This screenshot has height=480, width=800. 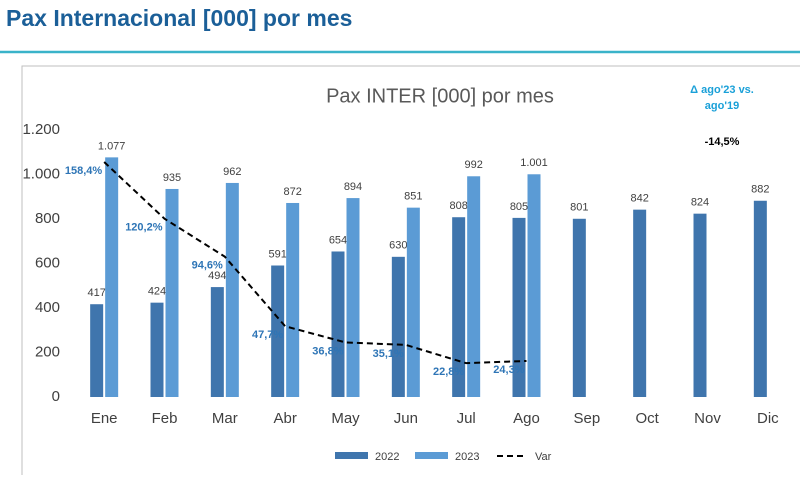 What do you see at coordinates (722, 142) in the screenshot?
I see `annotation: -14,5%` at bounding box center [722, 142].